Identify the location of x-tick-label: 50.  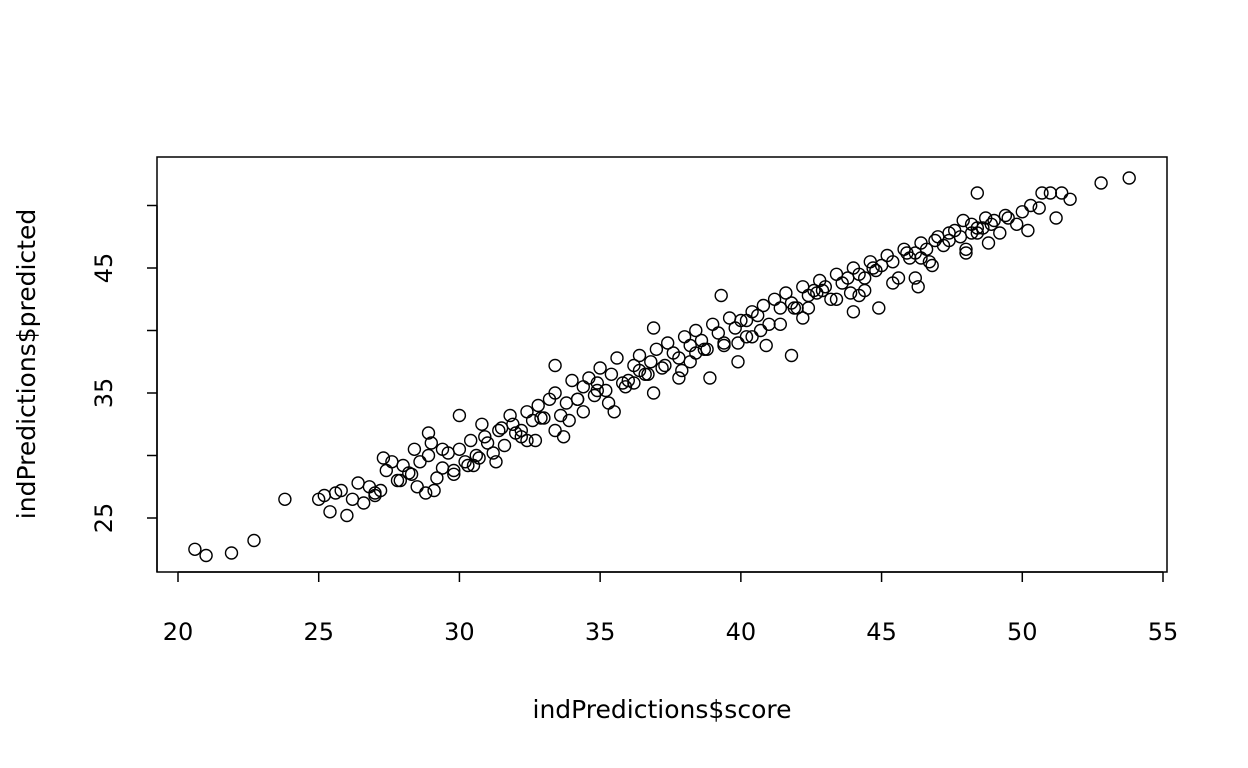
(1022, 632).